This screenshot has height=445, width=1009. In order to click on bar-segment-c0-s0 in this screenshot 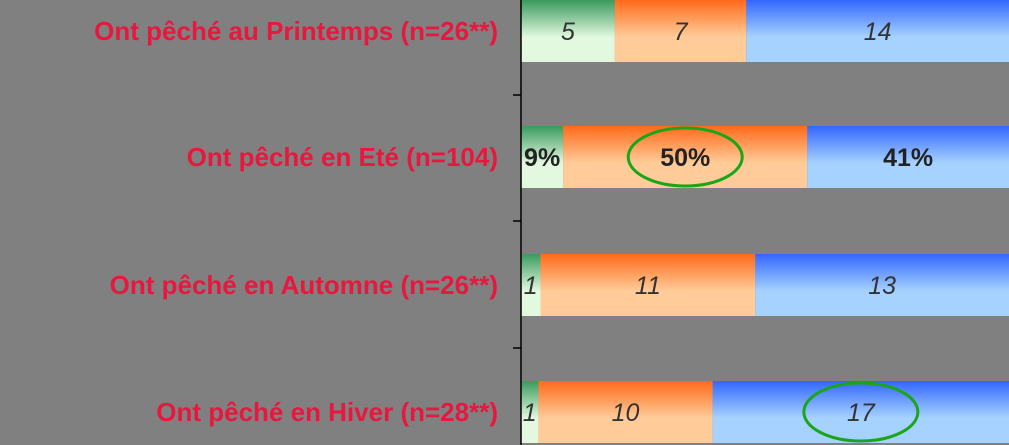, I will do `click(568, 31)`.